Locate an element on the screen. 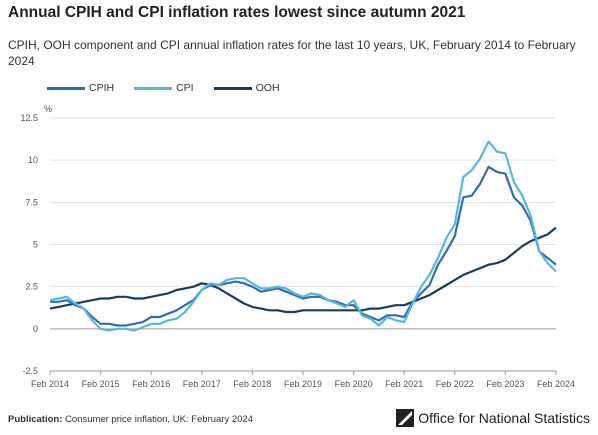 The width and height of the screenshot is (598, 435). x-tick-label: Feb 2024 is located at coordinates (556, 384).